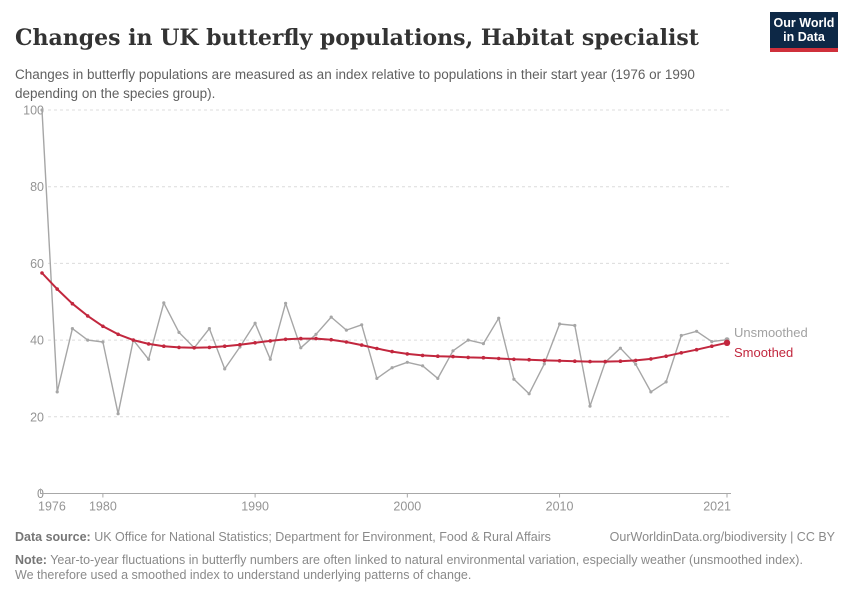  Describe the element at coordinates (37, 264) in the screenshot. I see `y-axis-tick-label: 60` at that location.